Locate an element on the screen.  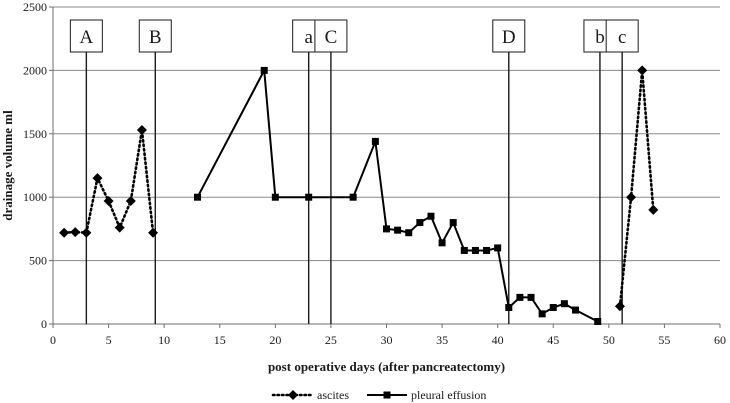
x-tick-label: 15 is located at coordinates (220, 340).